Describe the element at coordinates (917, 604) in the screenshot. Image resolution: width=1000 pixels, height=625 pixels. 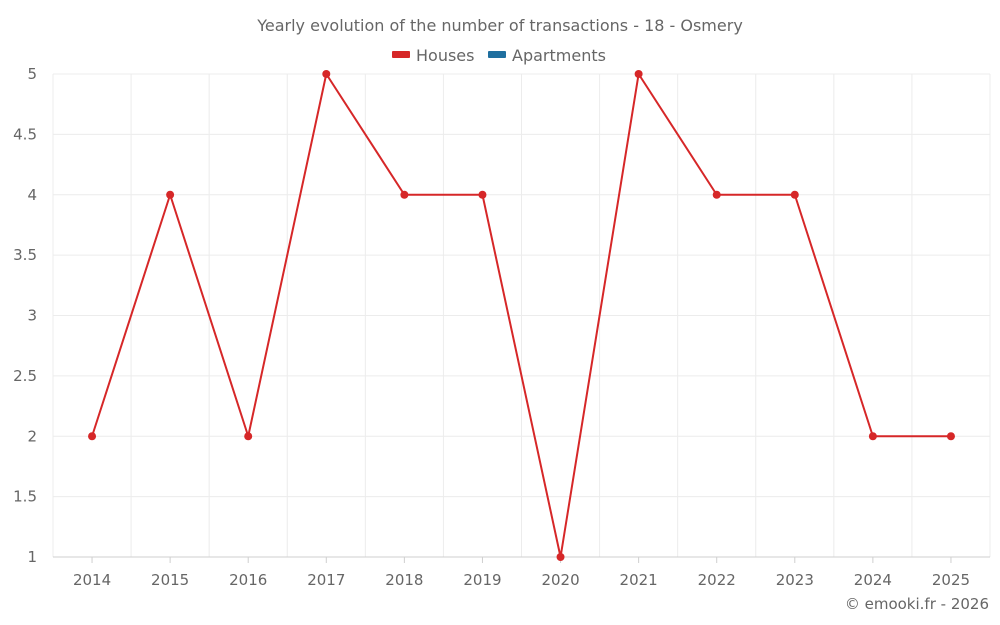
I see `credit-text: © emooki.fr - 2026` at that location.